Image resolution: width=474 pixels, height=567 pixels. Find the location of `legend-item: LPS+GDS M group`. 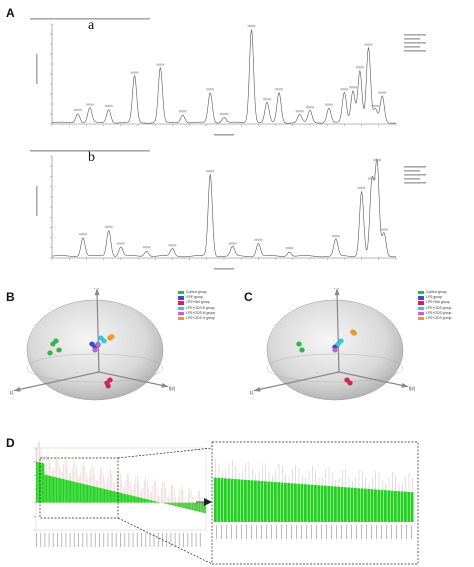

legend-item: LPS+GDS M group is located at coordinates (196, 313).